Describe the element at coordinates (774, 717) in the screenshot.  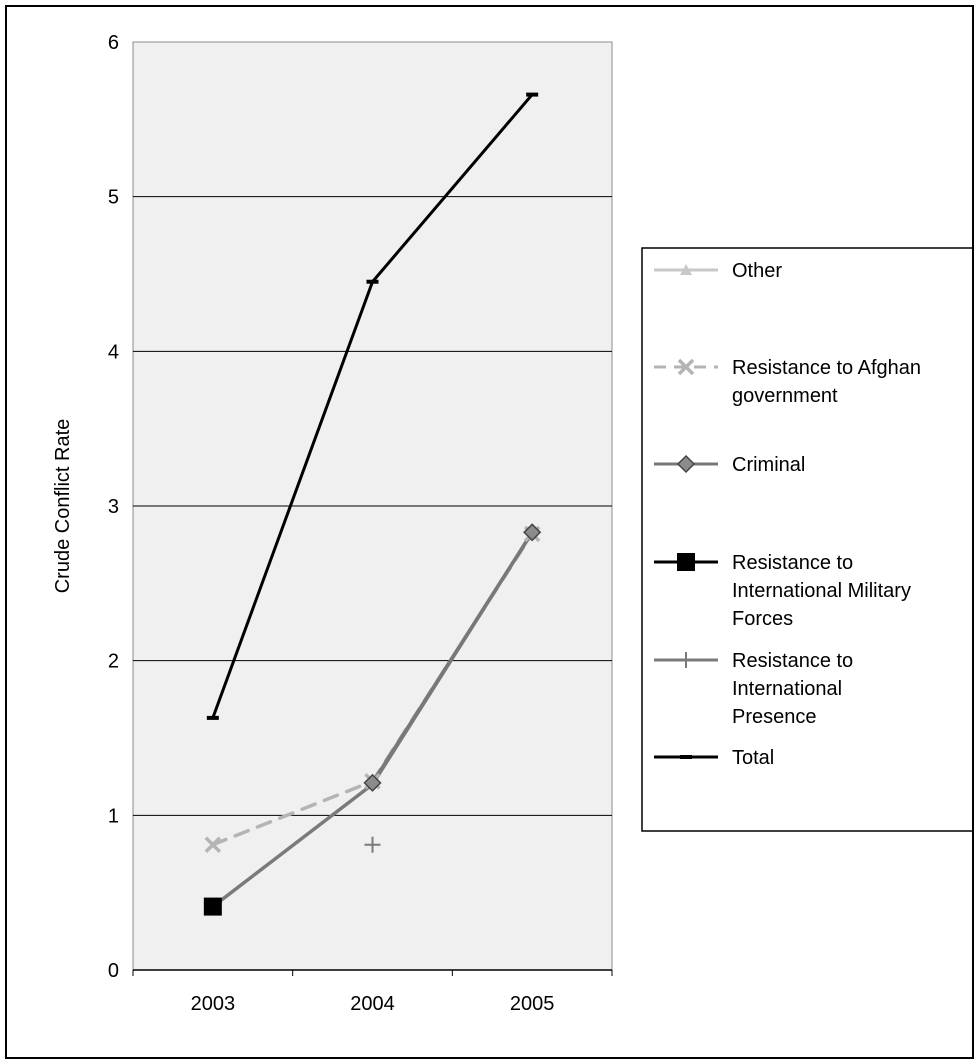
I see `legend-label: Presence` at that location.